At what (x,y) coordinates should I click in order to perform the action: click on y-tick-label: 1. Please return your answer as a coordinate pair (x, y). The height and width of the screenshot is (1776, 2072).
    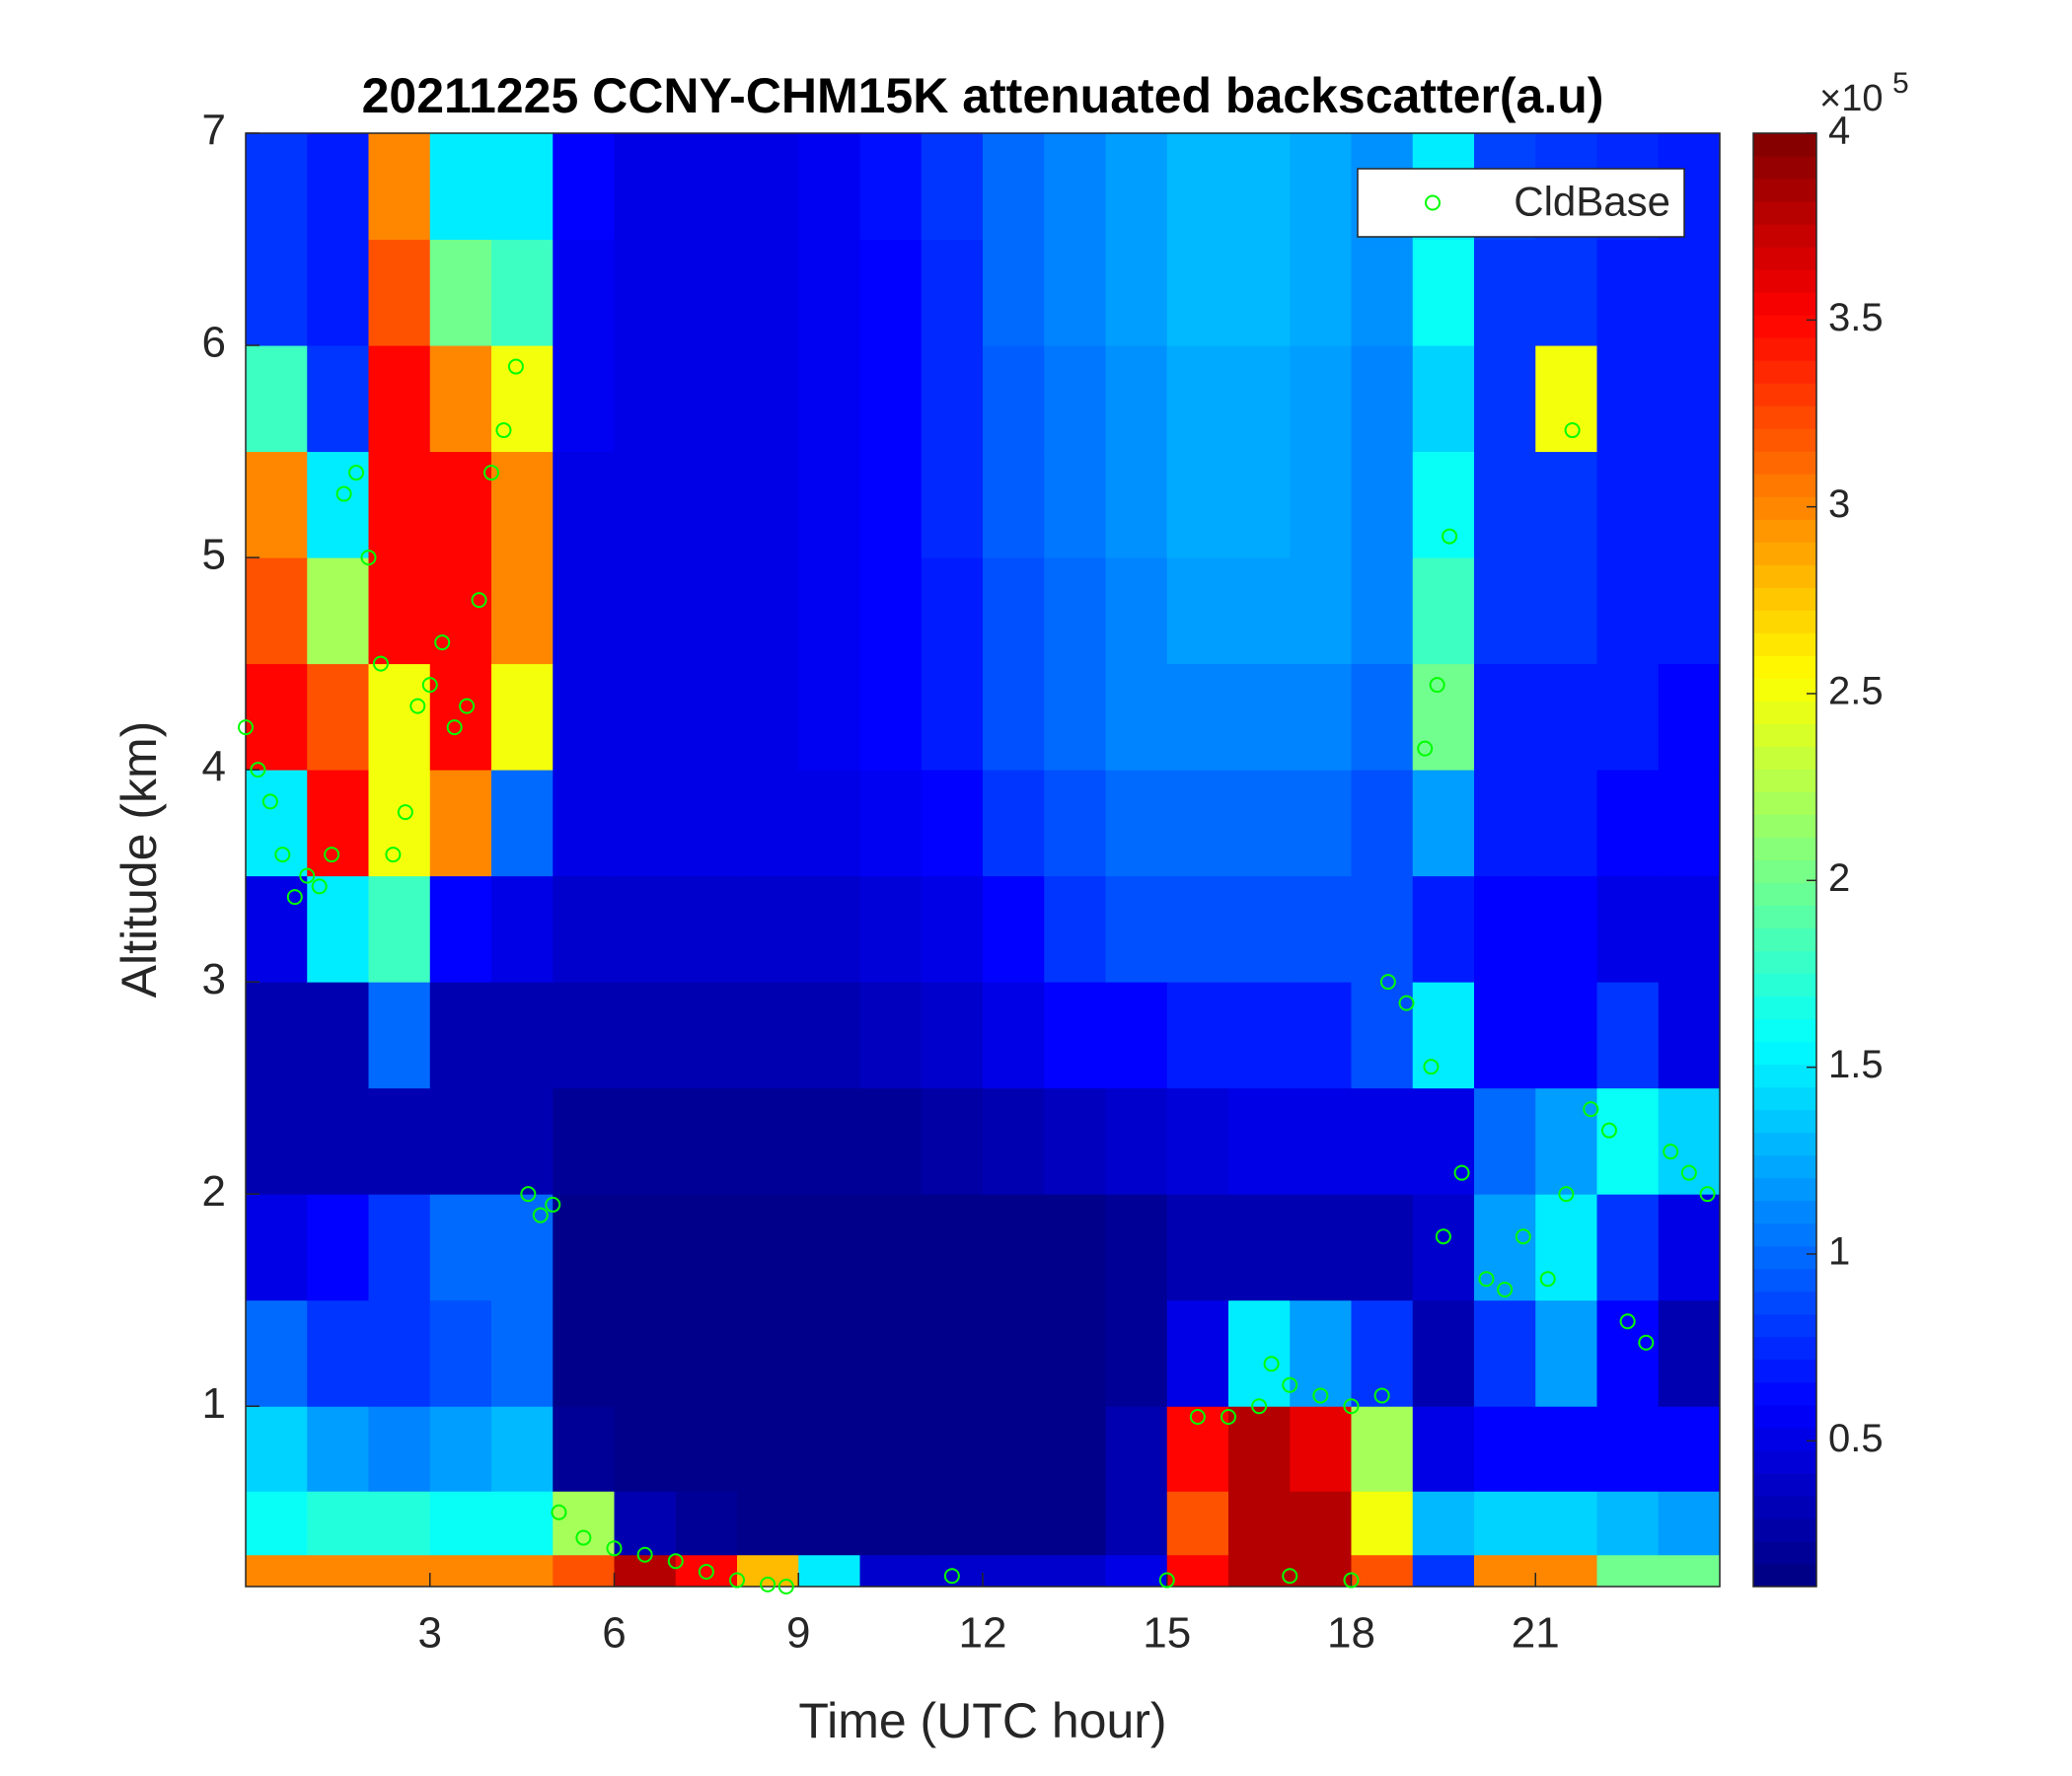
    Looking at the image, I should click on (214, 1403).